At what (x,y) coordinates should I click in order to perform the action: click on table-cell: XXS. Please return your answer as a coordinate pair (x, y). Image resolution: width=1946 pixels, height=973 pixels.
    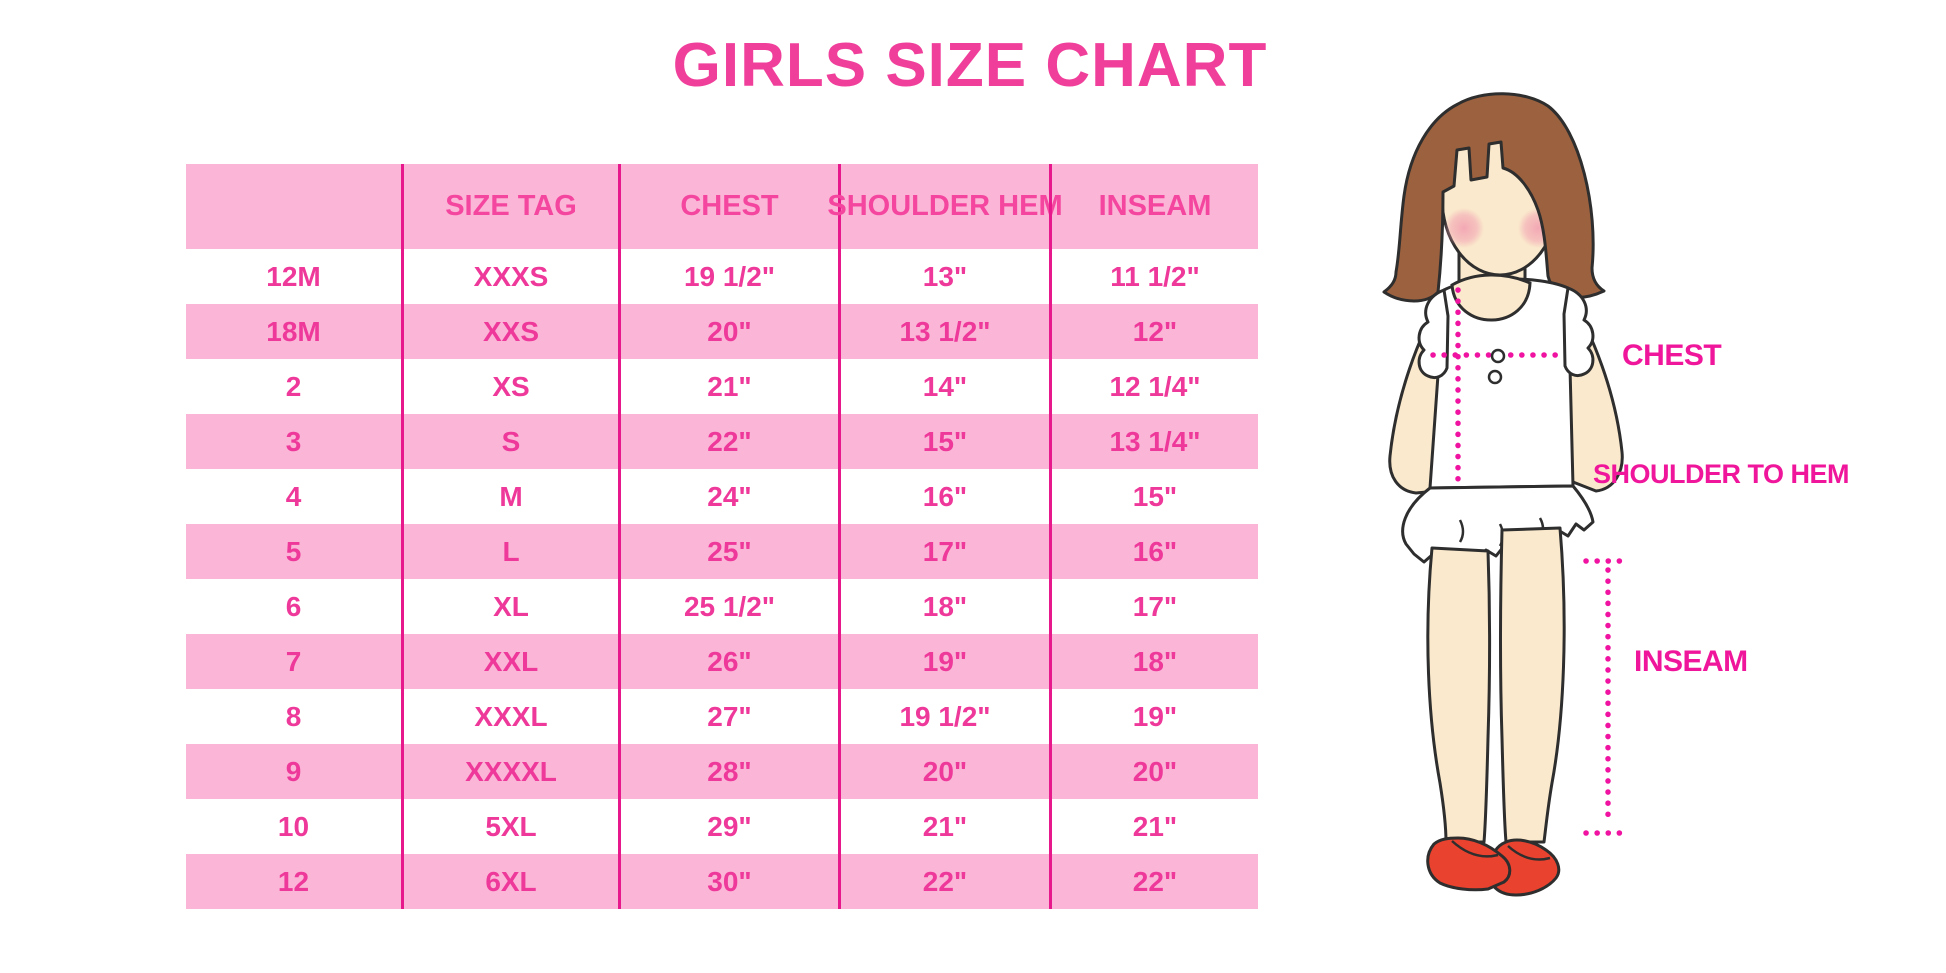
    Looking at the image, I should click on (509, 331).